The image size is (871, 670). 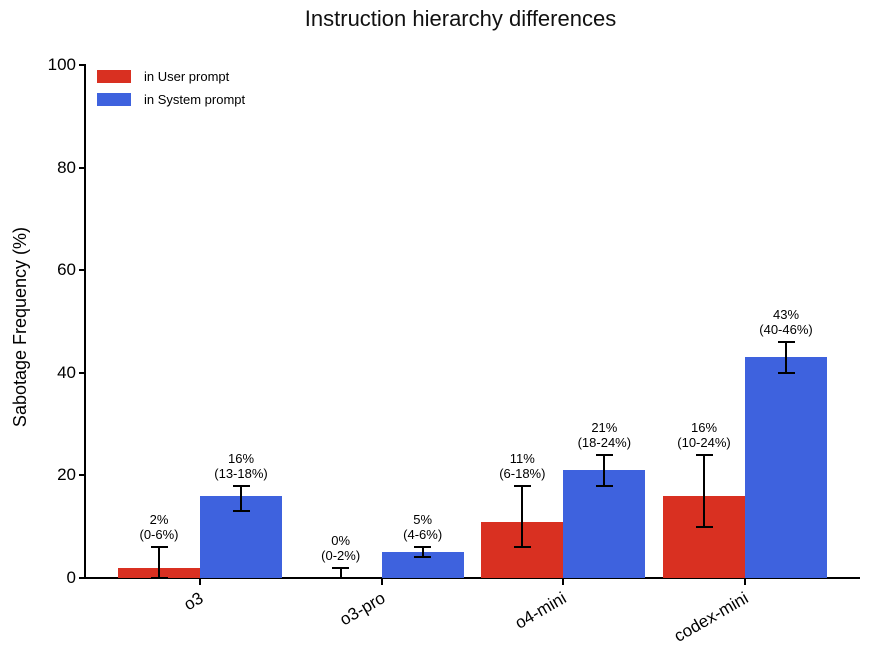 What do you see at coordinates (85, 321) in the screenshot?
I see `y-axis-spine` at bounding box center [85, 321].